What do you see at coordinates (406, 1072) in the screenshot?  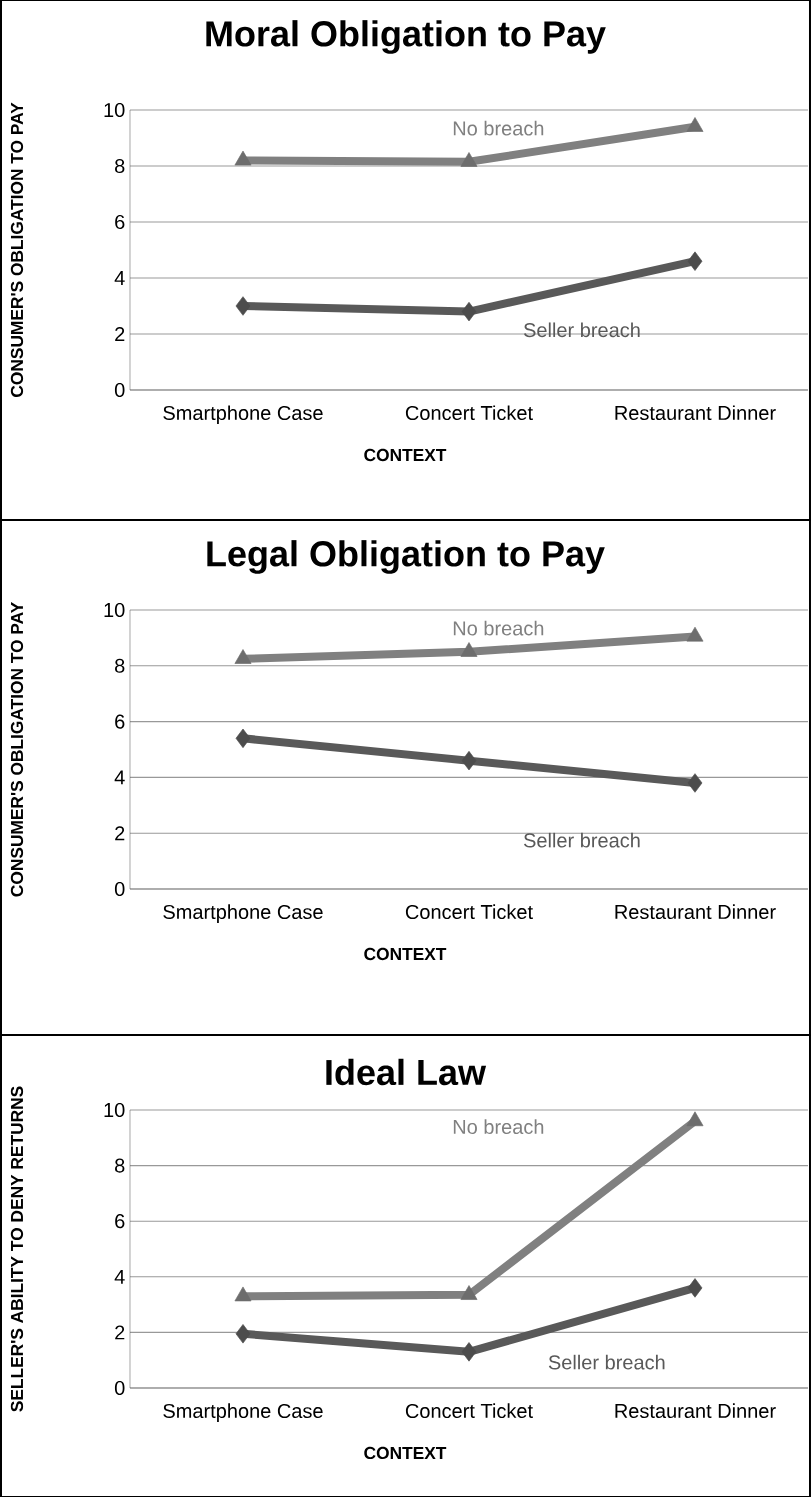 I see `chart-title: Ideal Law` at bounding box center [406, 1072].